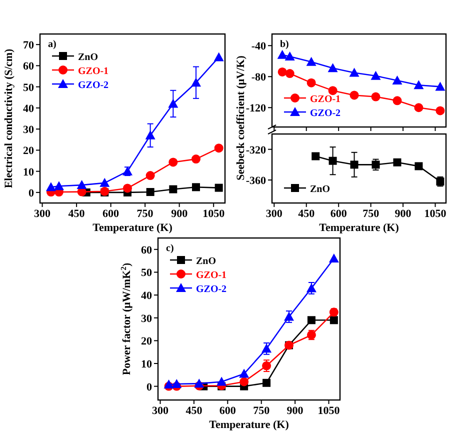 This screenshot has height=441, width=454. I want to click on y-tick-label: -120, so click(256, 108).